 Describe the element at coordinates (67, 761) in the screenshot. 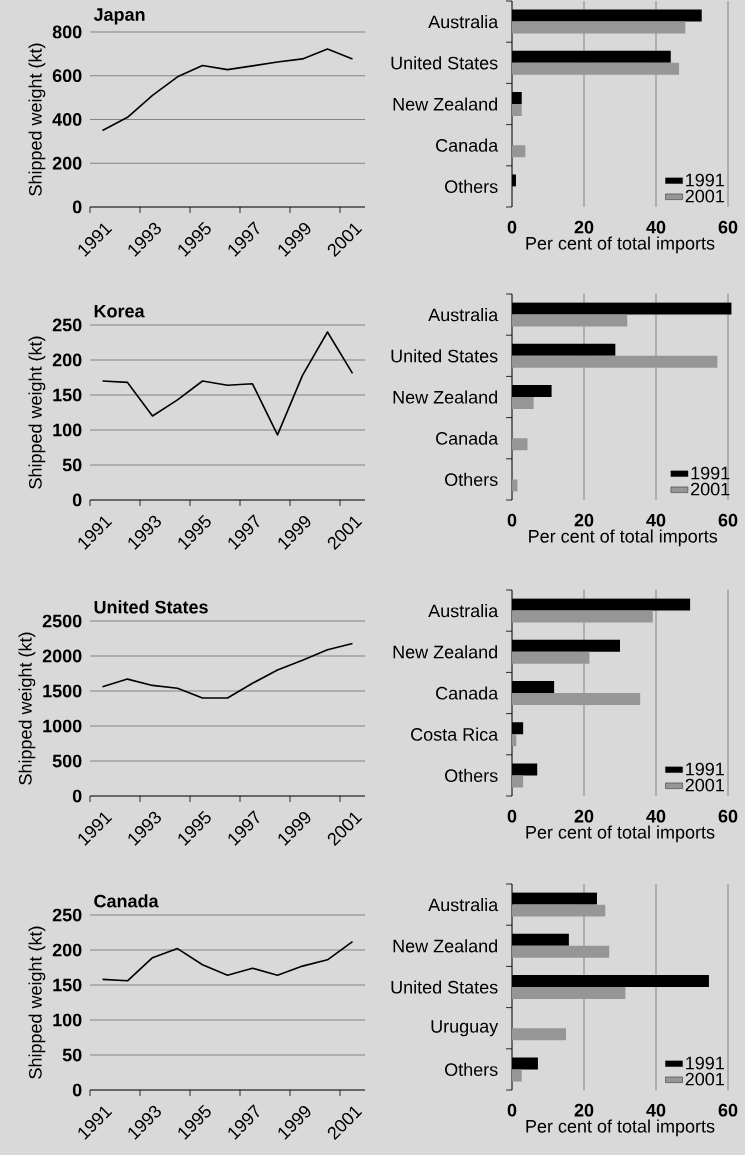

I see `y-tick-label: 500` at that location.